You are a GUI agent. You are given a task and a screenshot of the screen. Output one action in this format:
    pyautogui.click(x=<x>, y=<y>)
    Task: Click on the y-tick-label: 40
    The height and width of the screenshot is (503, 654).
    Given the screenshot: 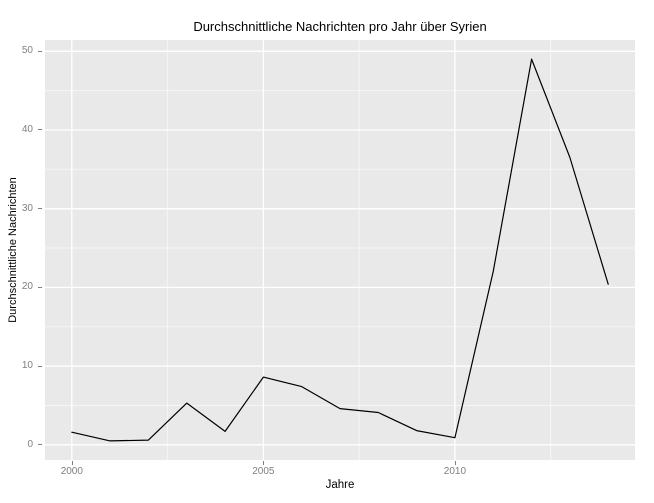 What is the action you would take?
    pyautogui.click(x=27, y=129)
    